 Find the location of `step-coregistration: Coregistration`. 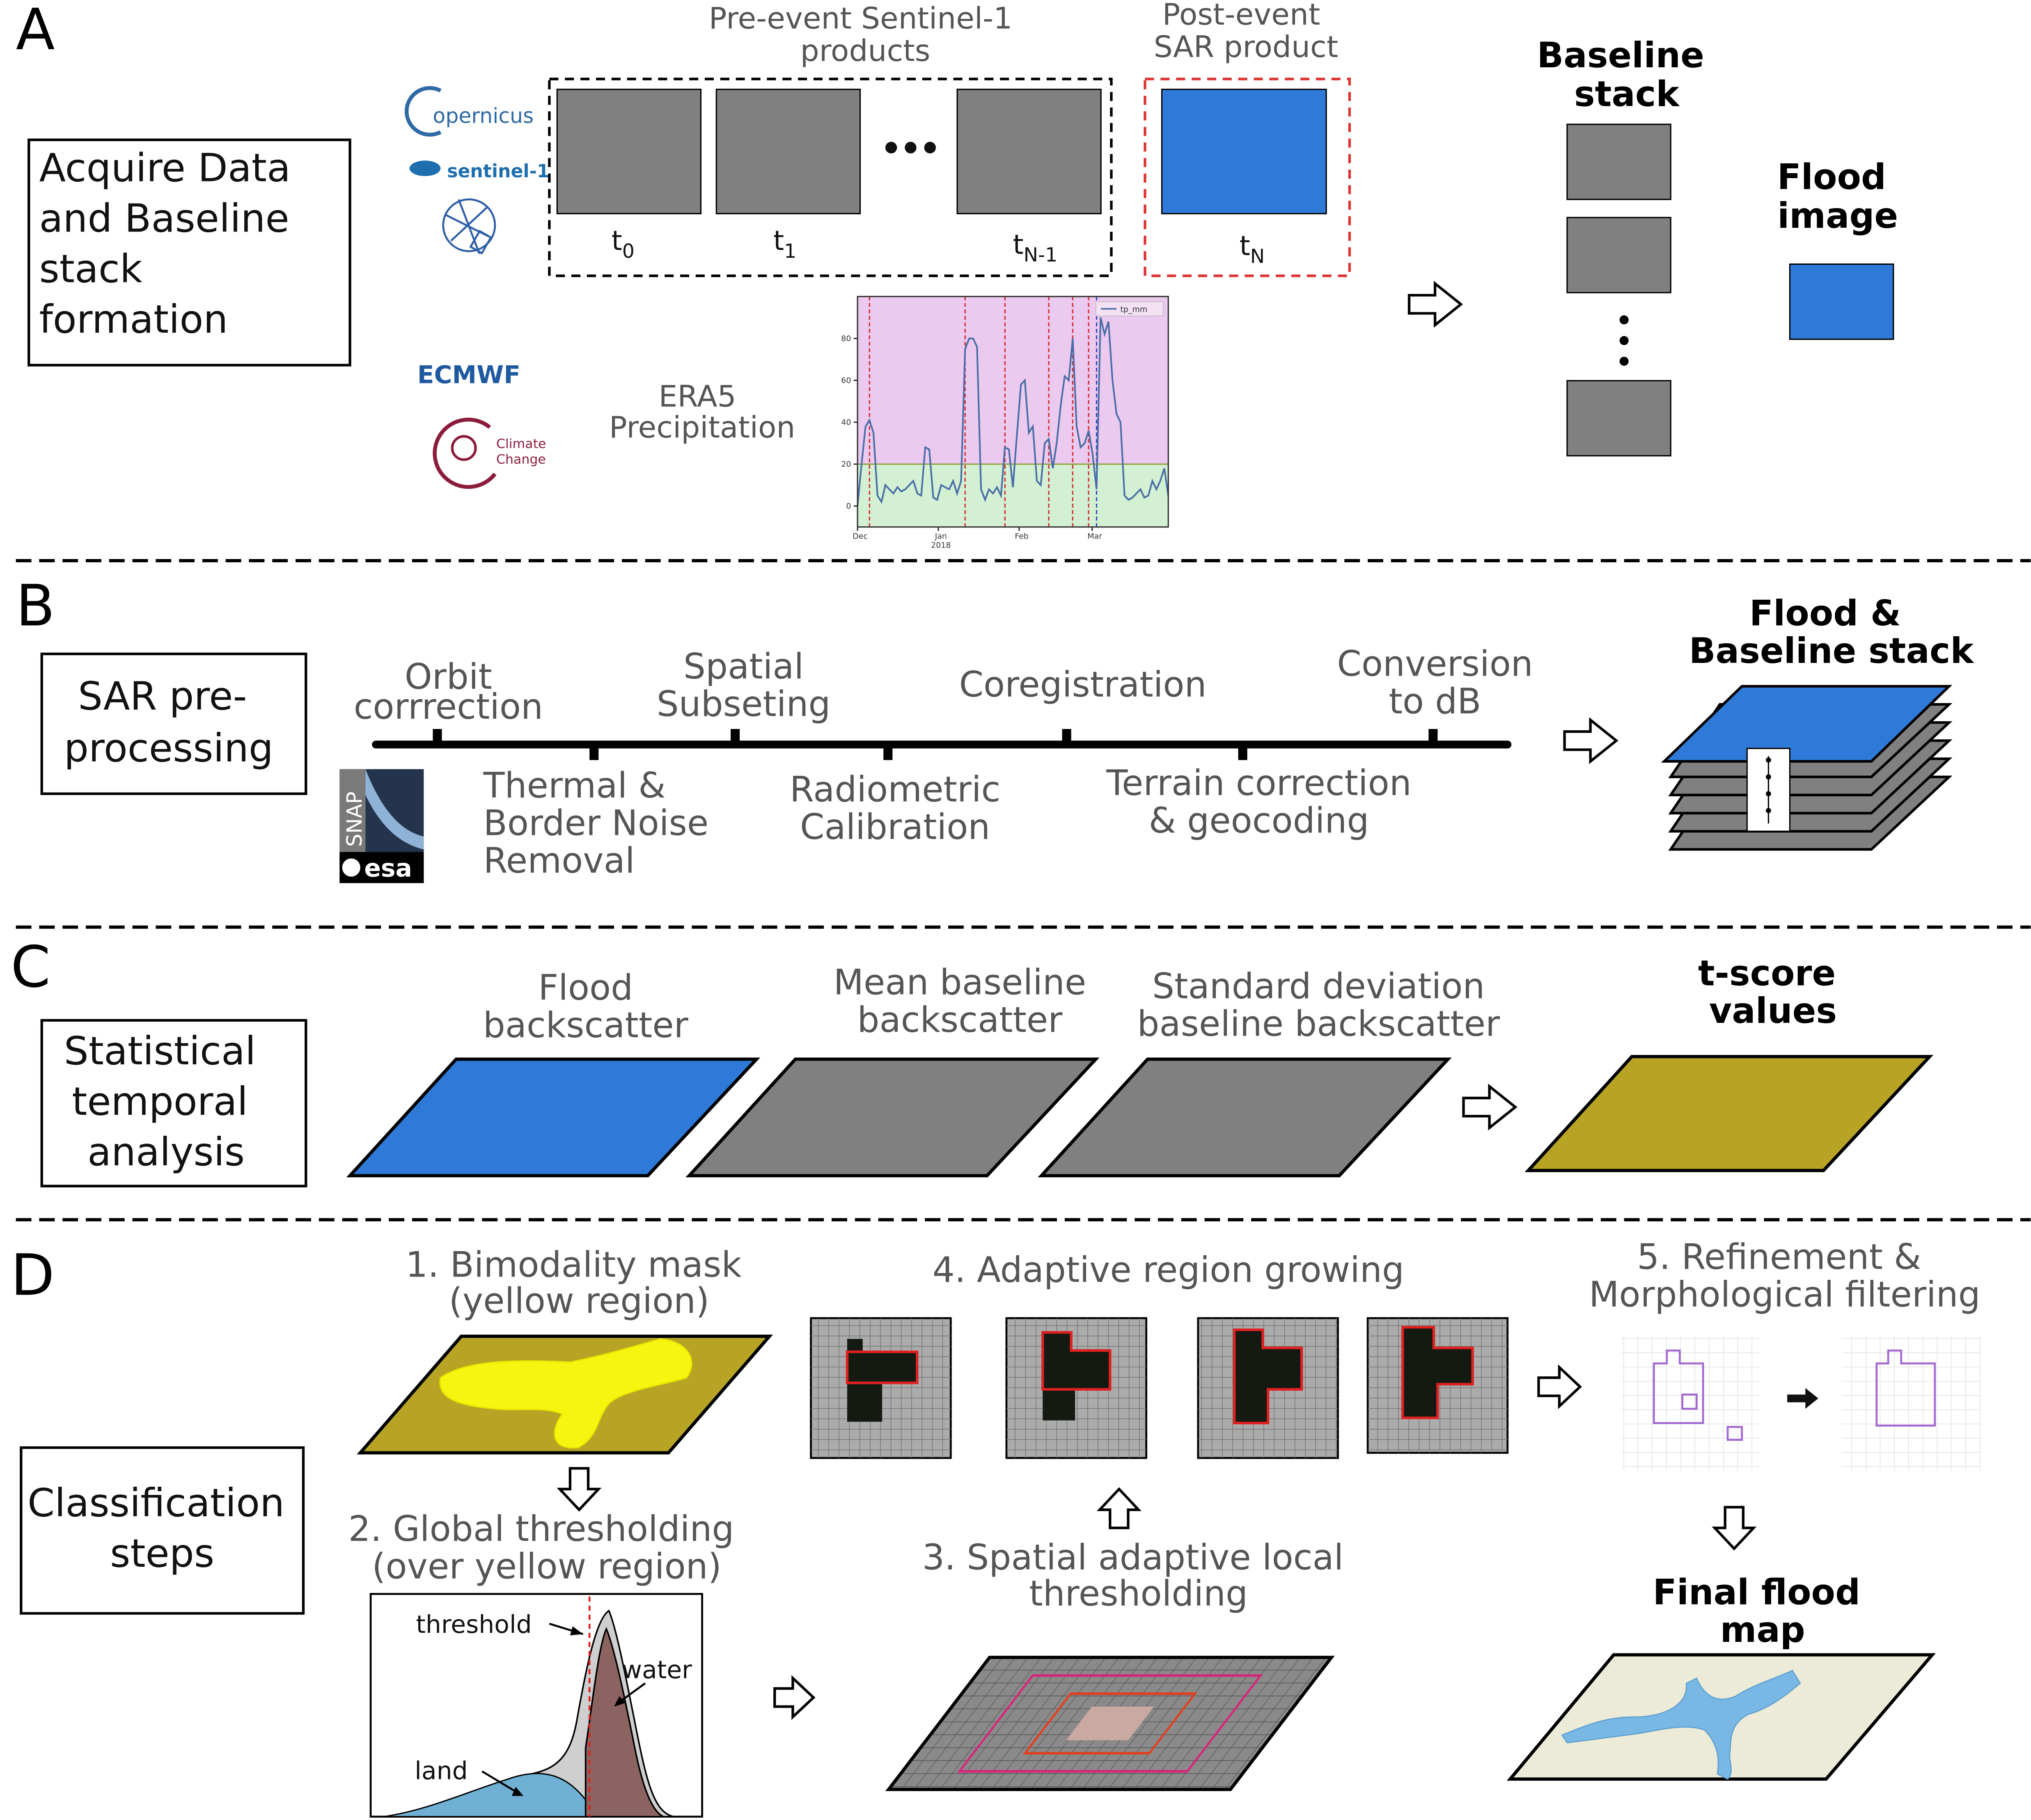

step-coregistration: Coregistration is located at coordinates (1083, 685).